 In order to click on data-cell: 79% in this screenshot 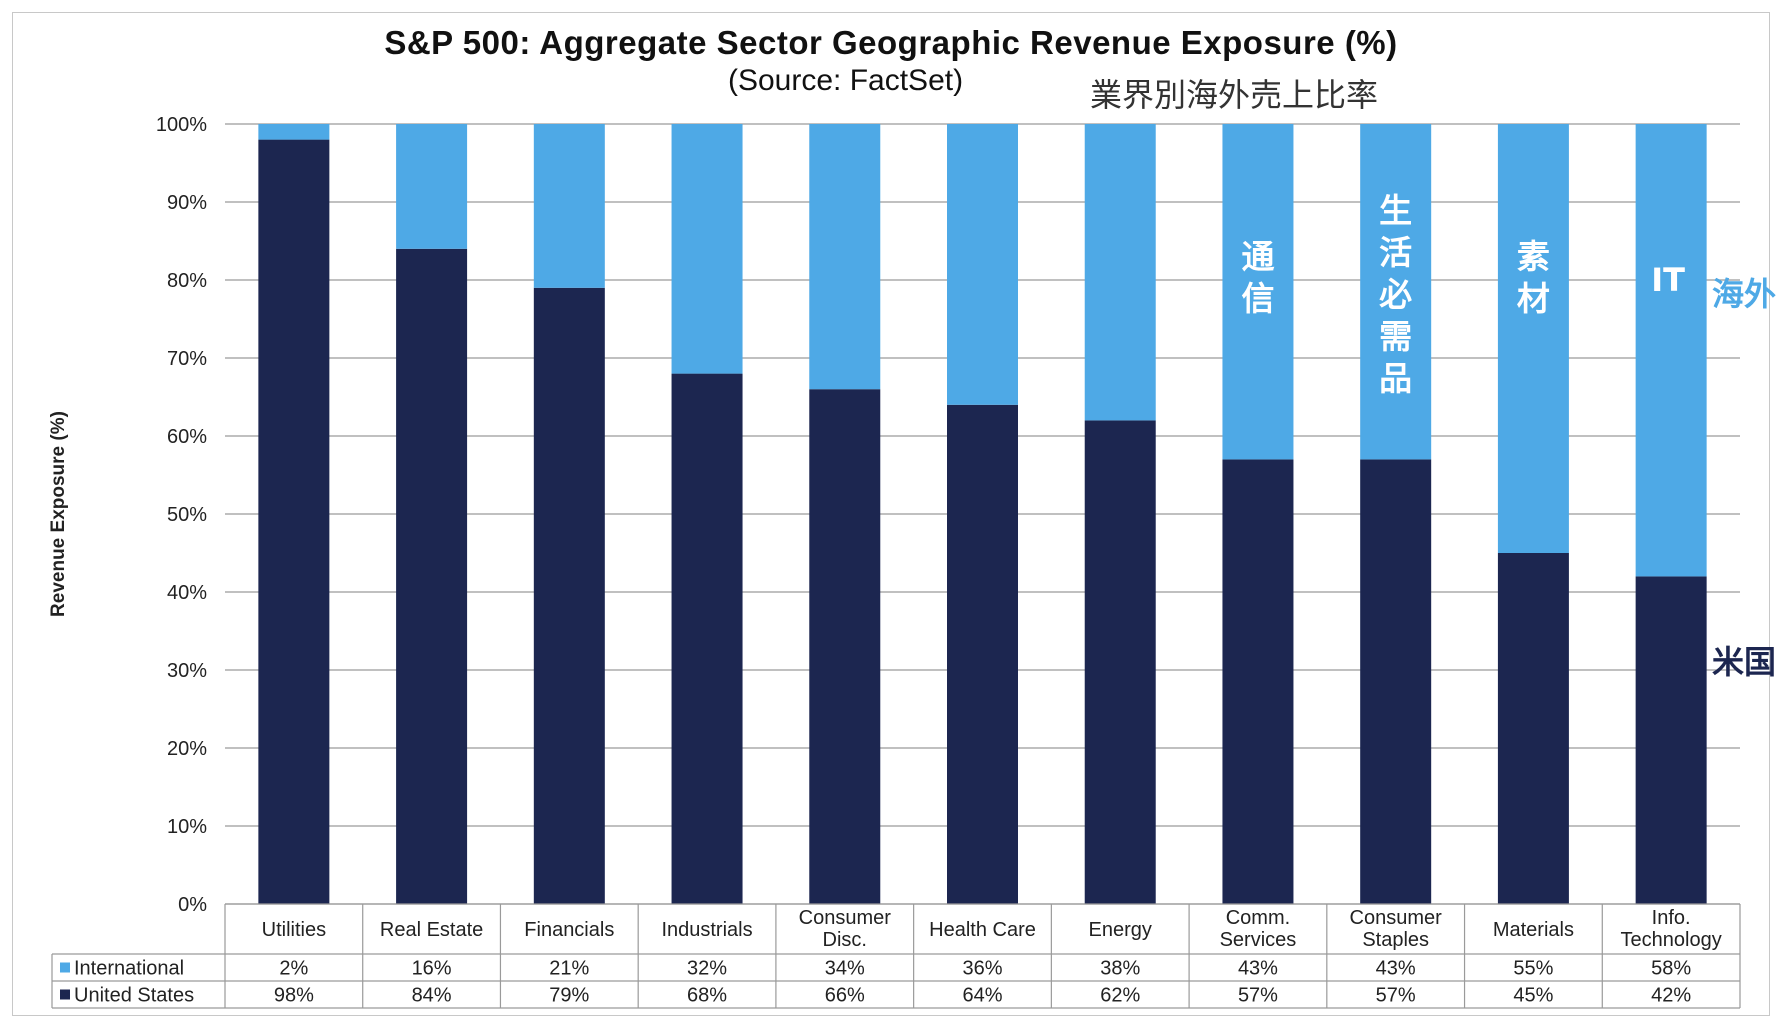, I will do `click(569, 996)`.